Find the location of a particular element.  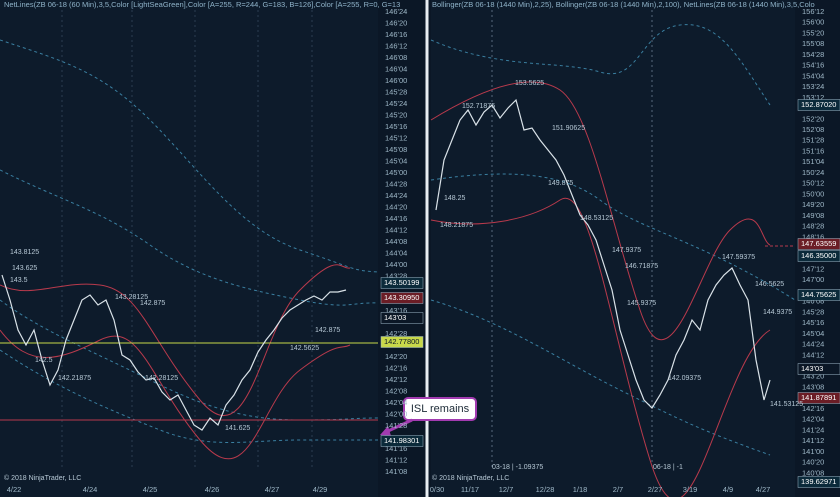

price-note: 147.9375 is located at coordinates (626, 250).